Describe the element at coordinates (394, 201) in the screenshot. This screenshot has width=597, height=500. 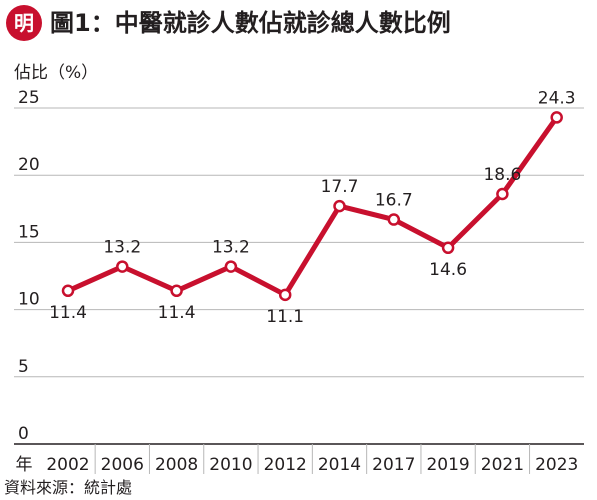
I see `data-label: 16.7` at that location.